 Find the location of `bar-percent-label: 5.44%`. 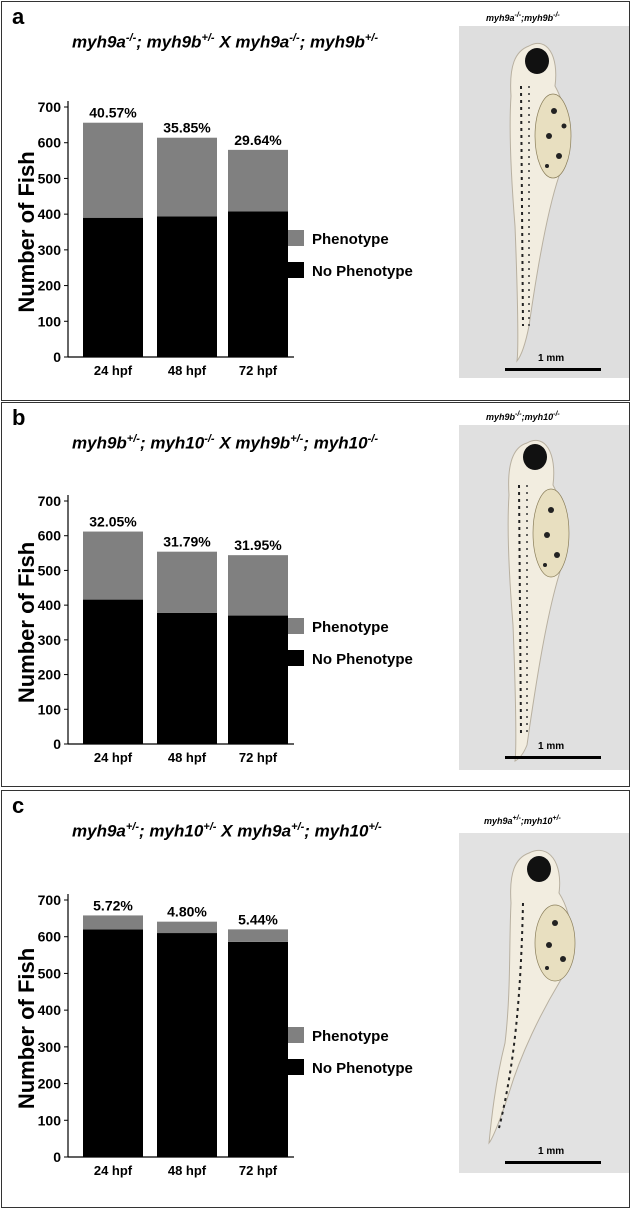

bar-percent-label: 5.44% is located at coordinates (258, 919).